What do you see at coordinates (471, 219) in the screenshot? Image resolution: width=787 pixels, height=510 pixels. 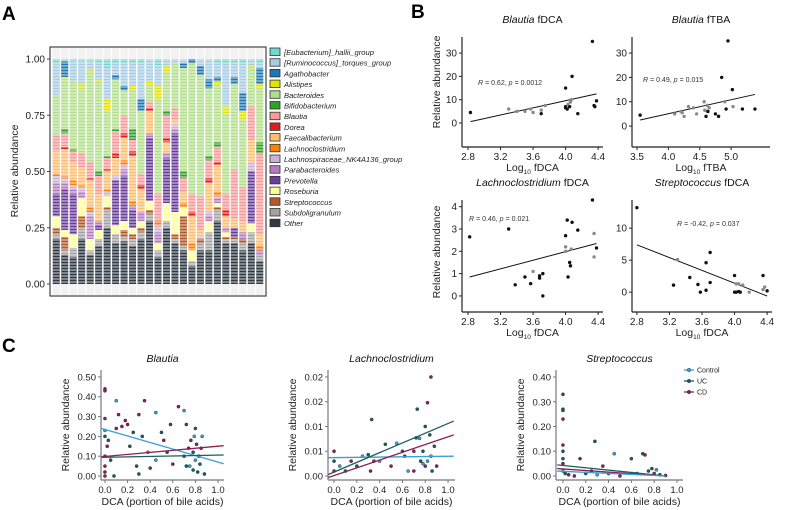 I see `r-label: R` at bounding box center [471, 219].